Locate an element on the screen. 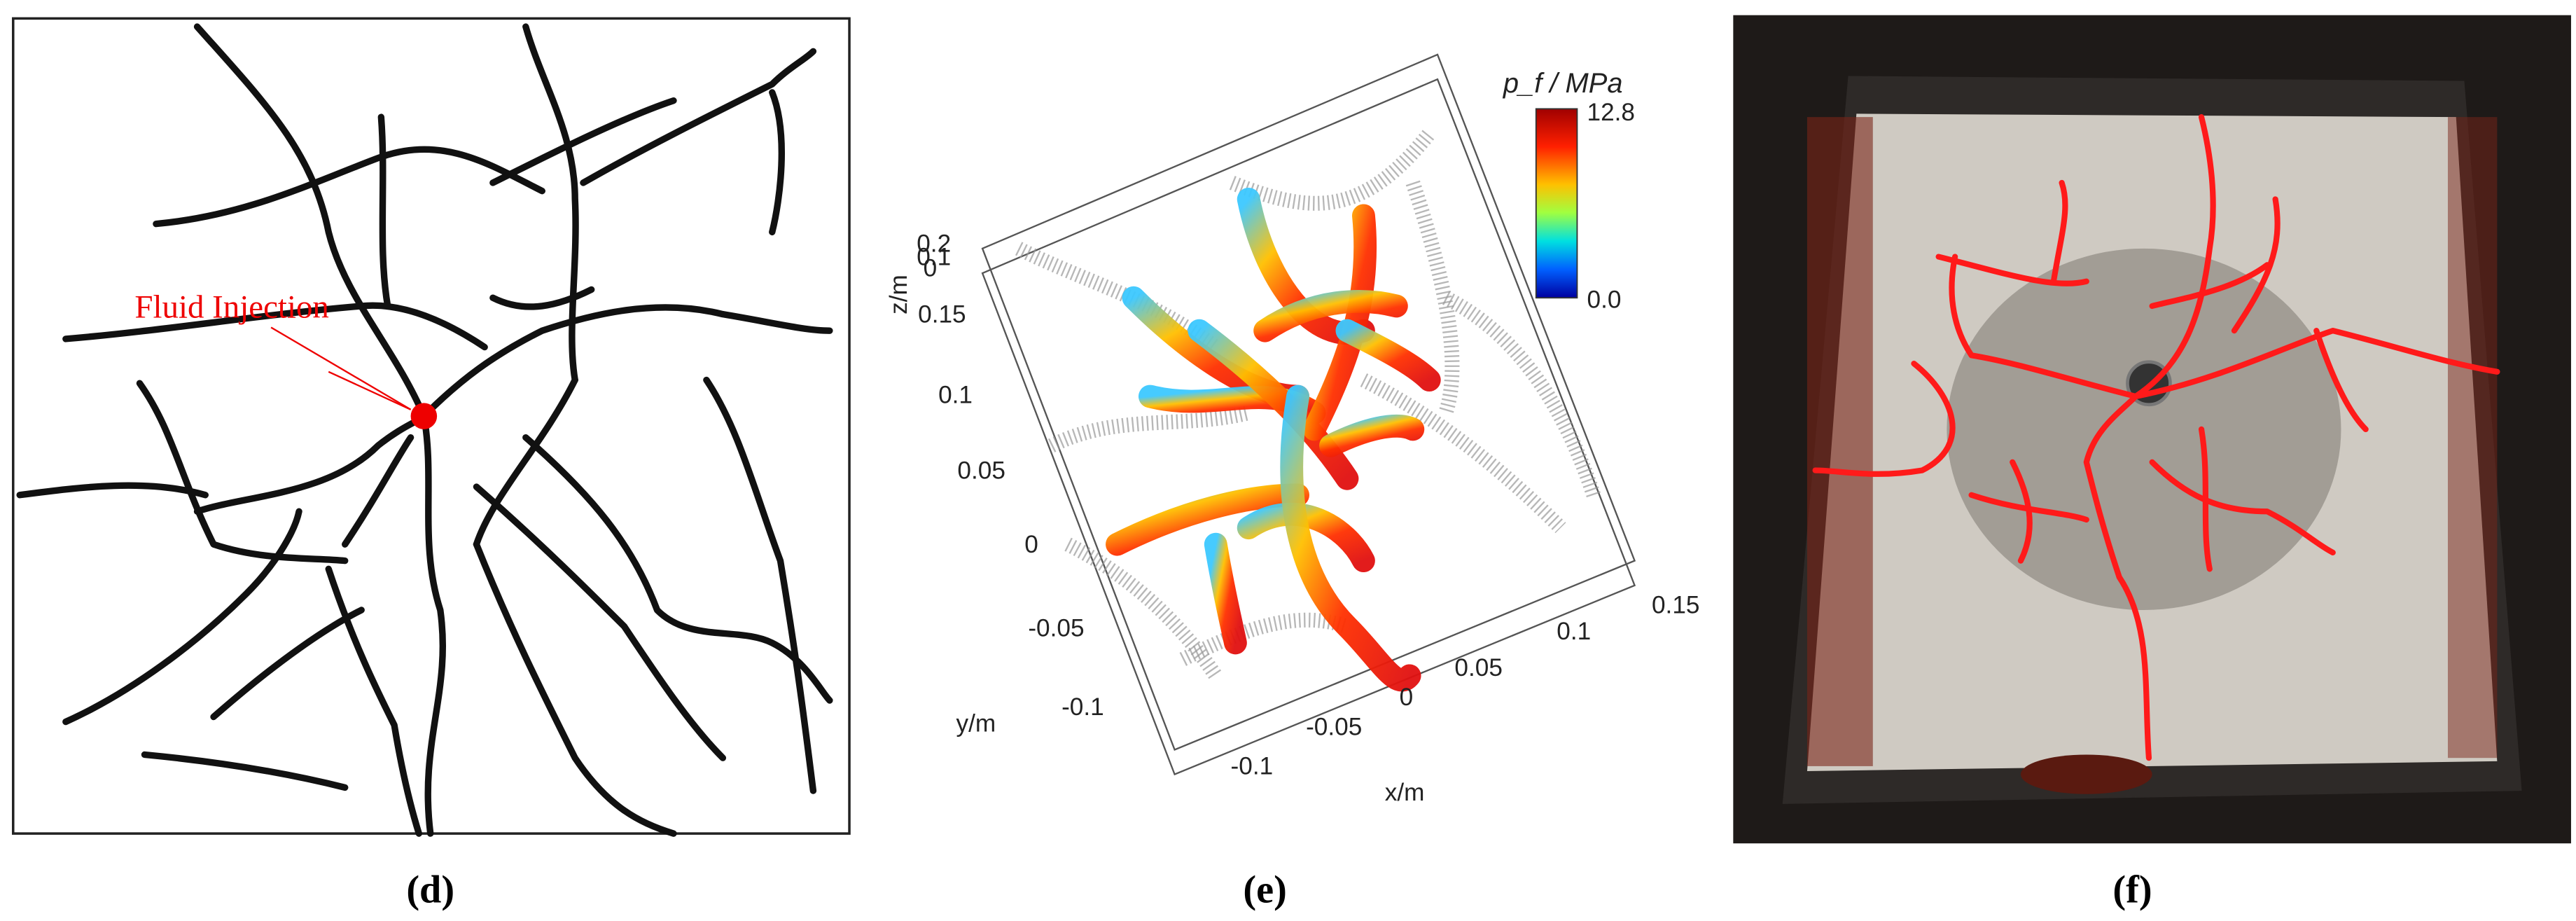 Image resolution: width=2576 pixels, height=921 pixels. annotation: Fluid Injection is located at coordinates (231, 307).